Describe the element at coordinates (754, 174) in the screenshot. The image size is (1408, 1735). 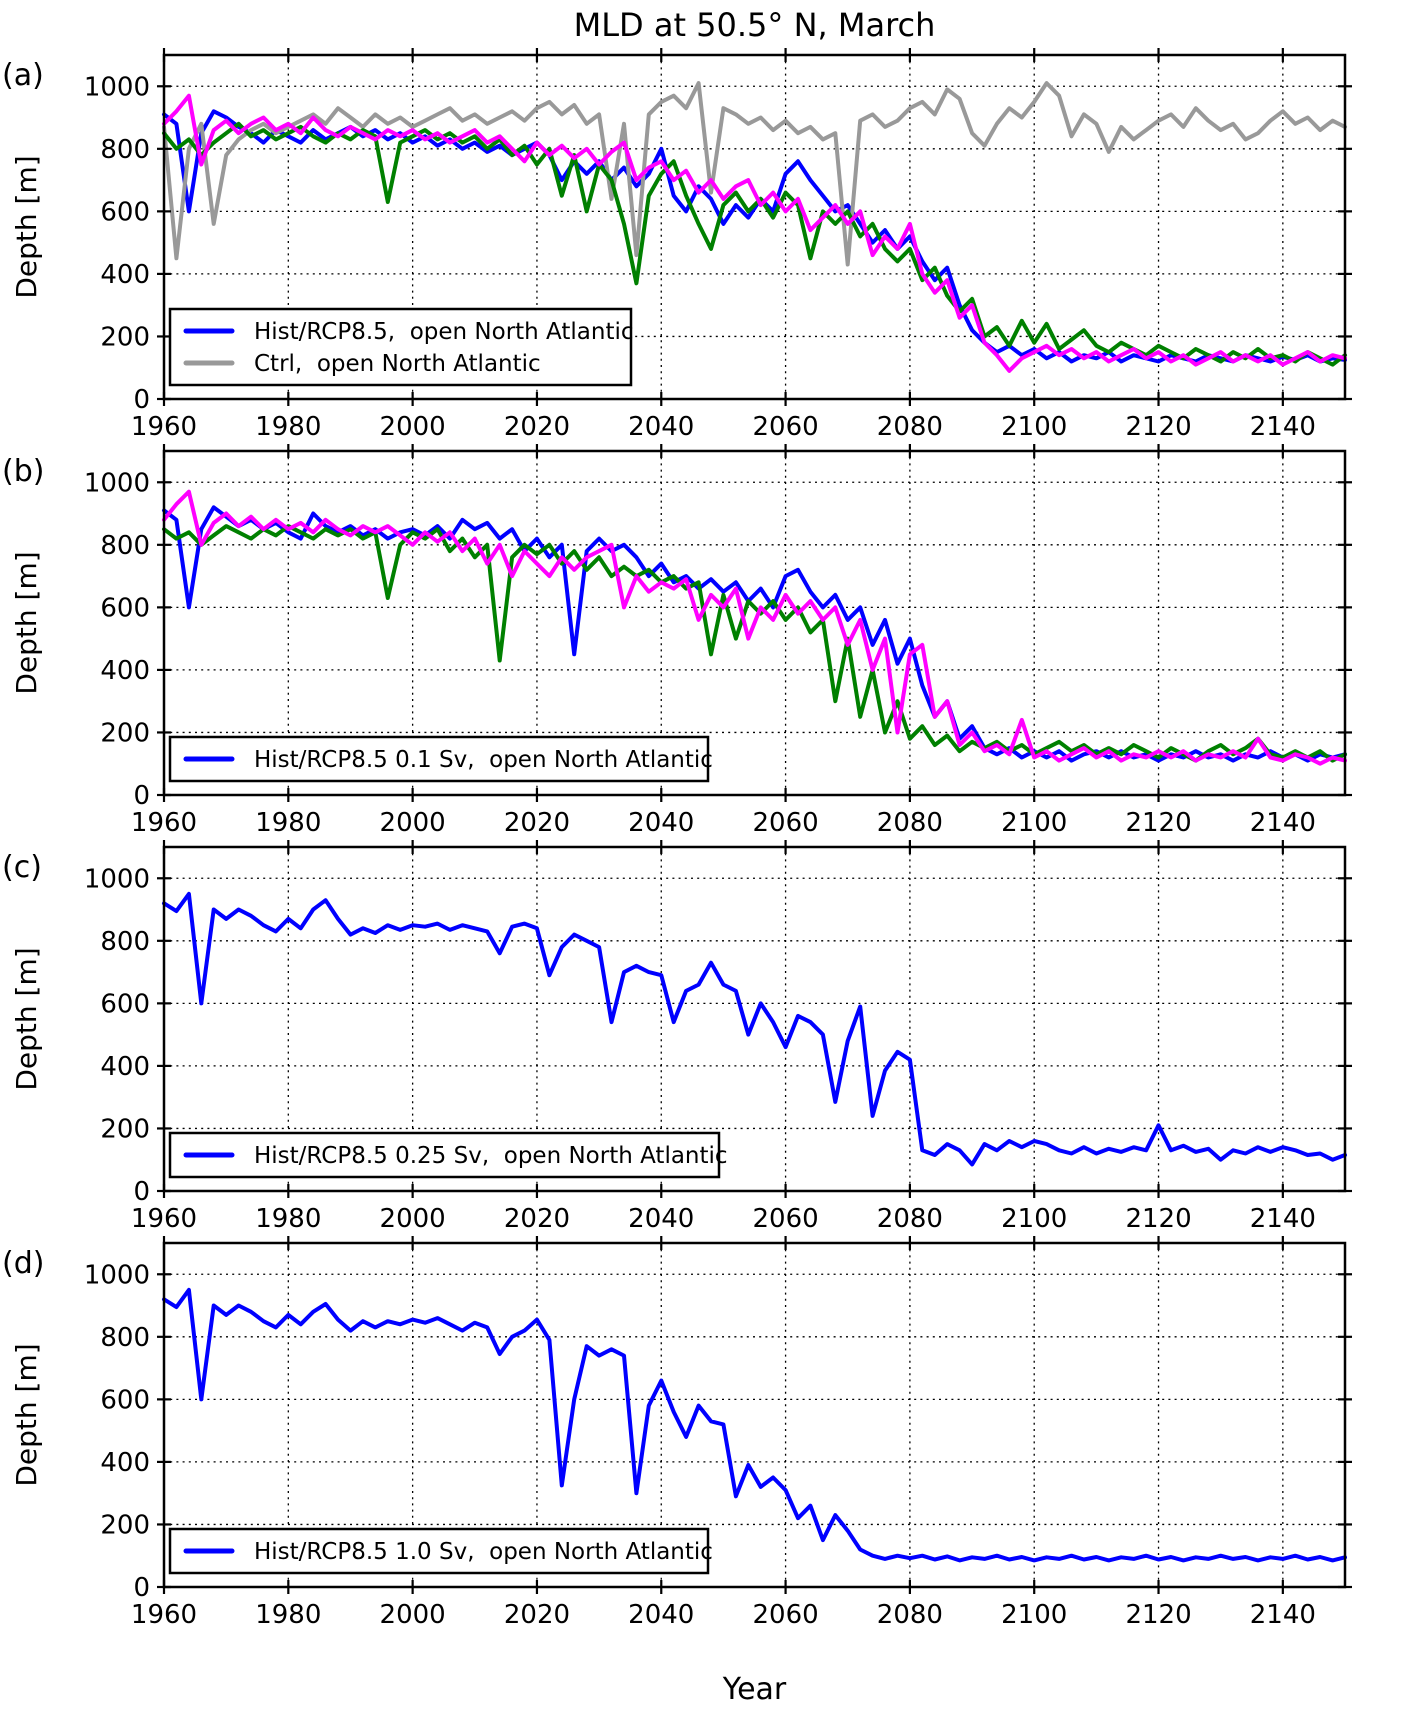
I see `series-ctrl-gray` at that location.